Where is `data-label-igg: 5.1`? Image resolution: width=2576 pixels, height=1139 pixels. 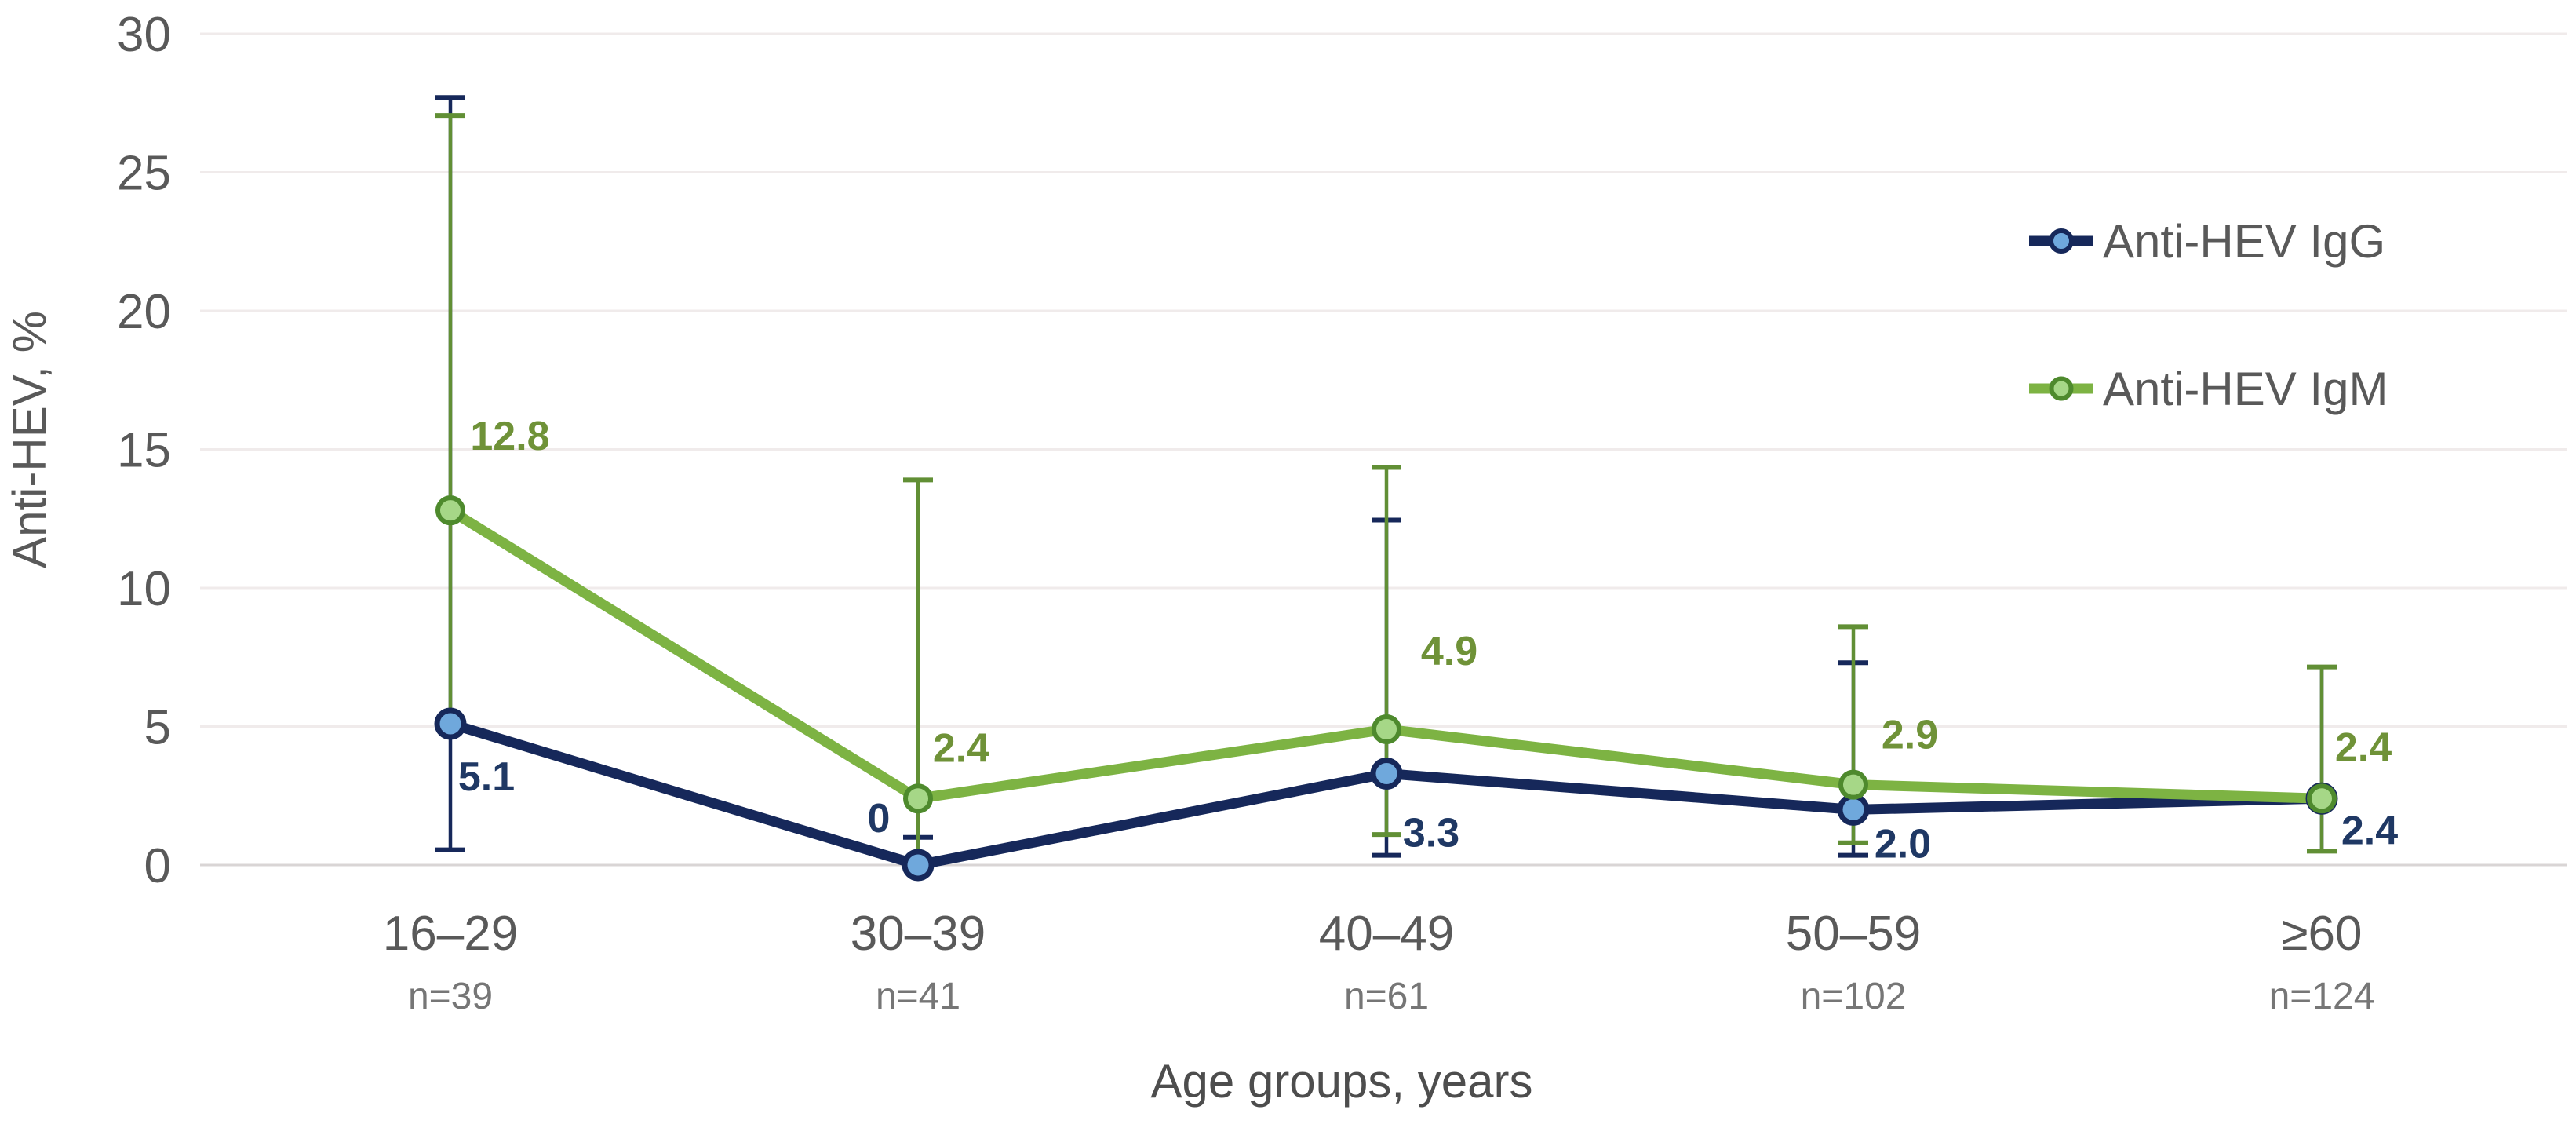
data-label-igg: 5.1 is located at coordinates (486, 777).